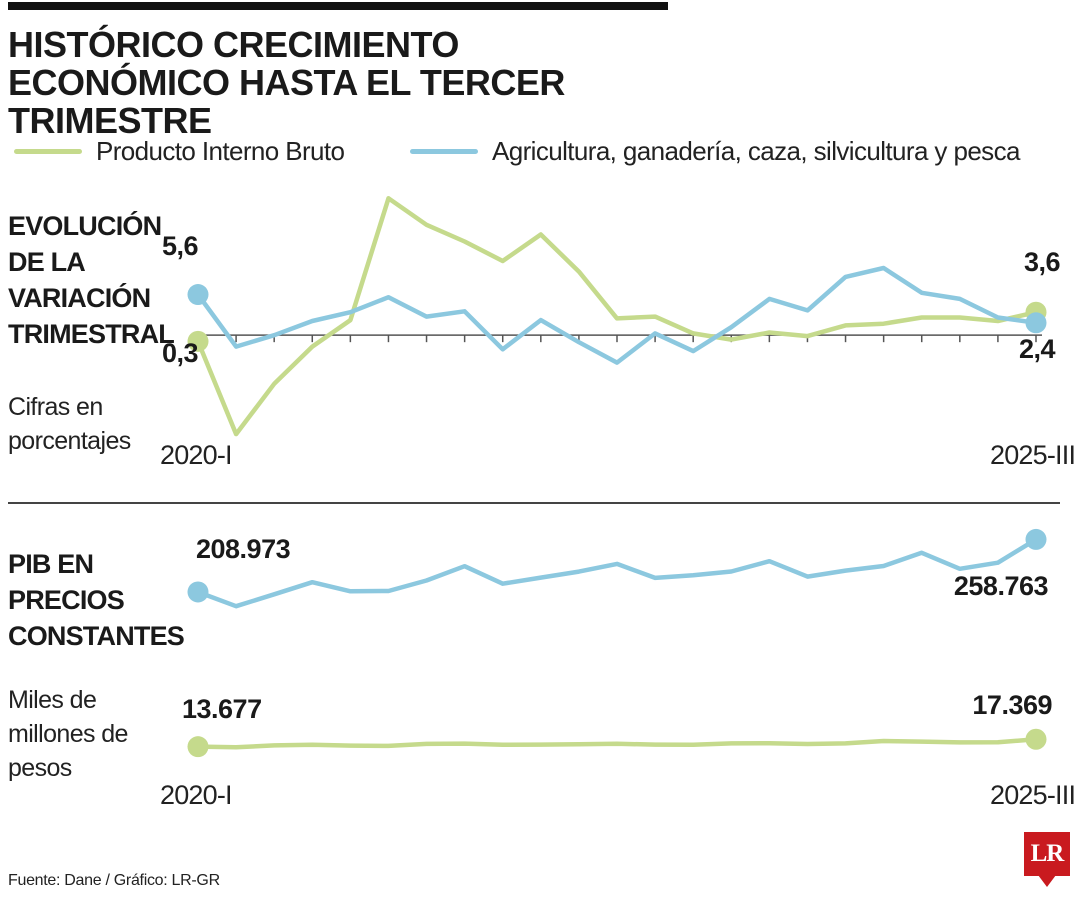  What do you see at coordinates (40, 768) in the screenshot?
I see `pib-subtitle-line: pesos` at bounding box center [40, 768].